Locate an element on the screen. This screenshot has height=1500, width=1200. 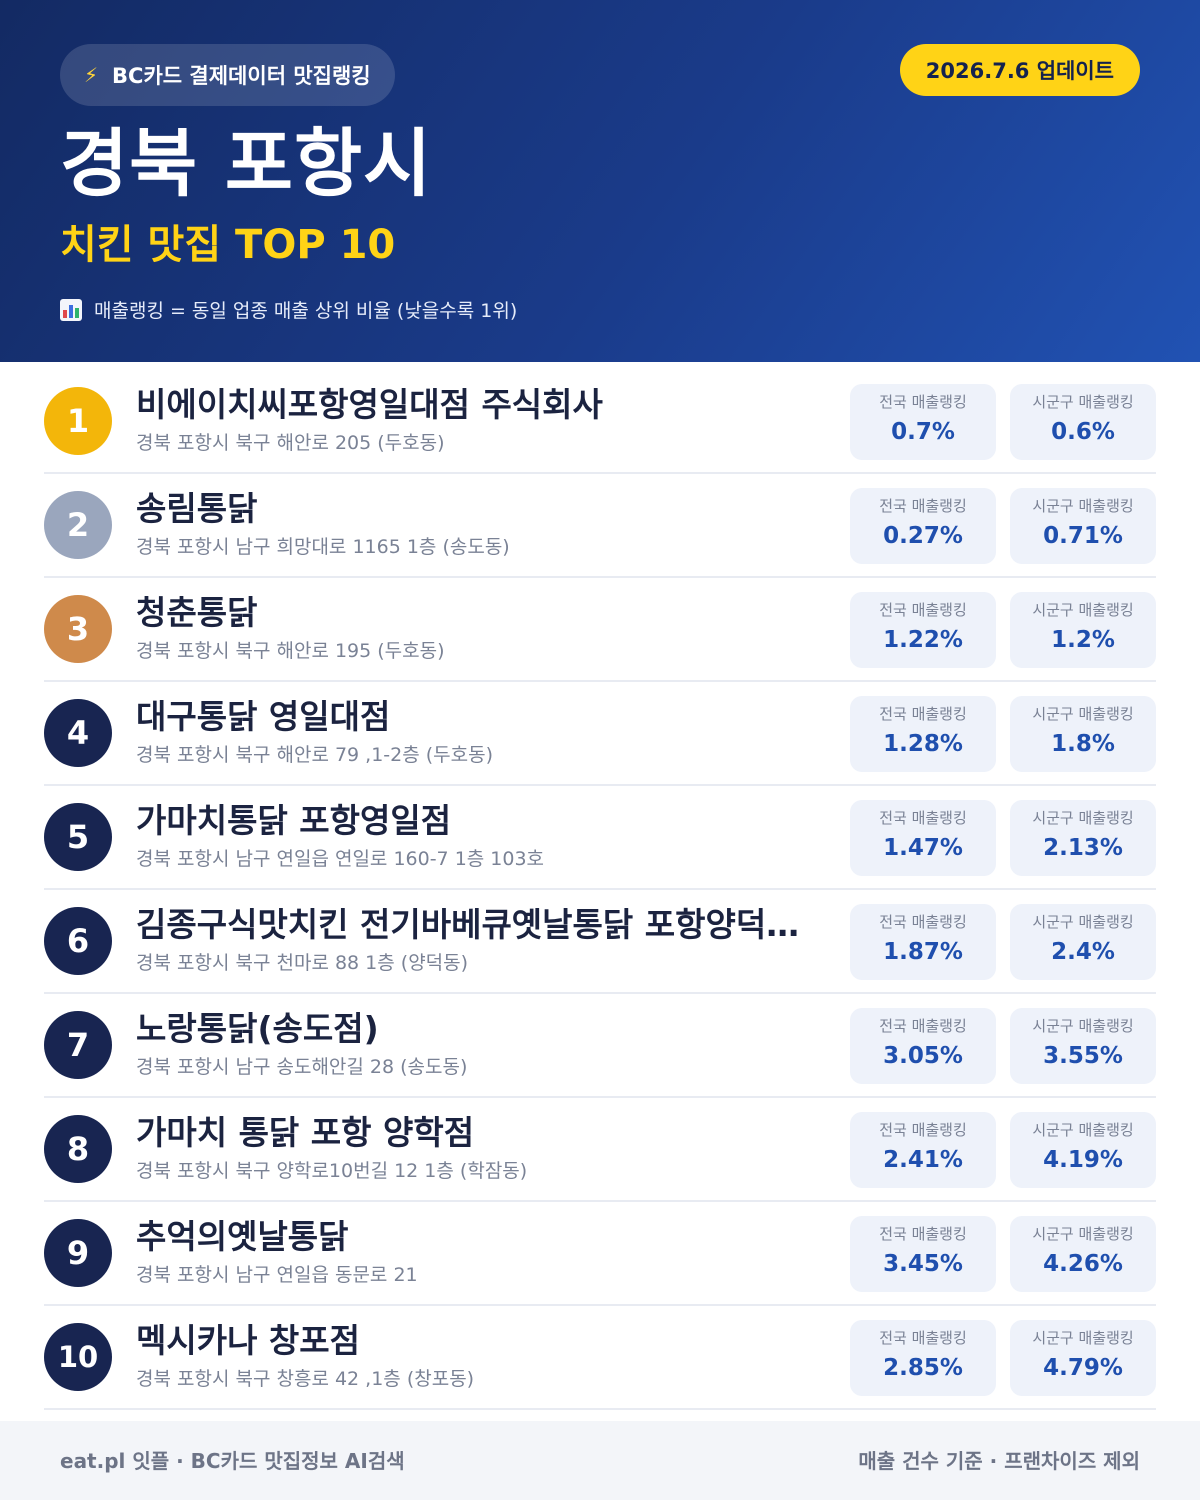
local-ranking-value: 3.55% is located at coordinates (1083, 1056).